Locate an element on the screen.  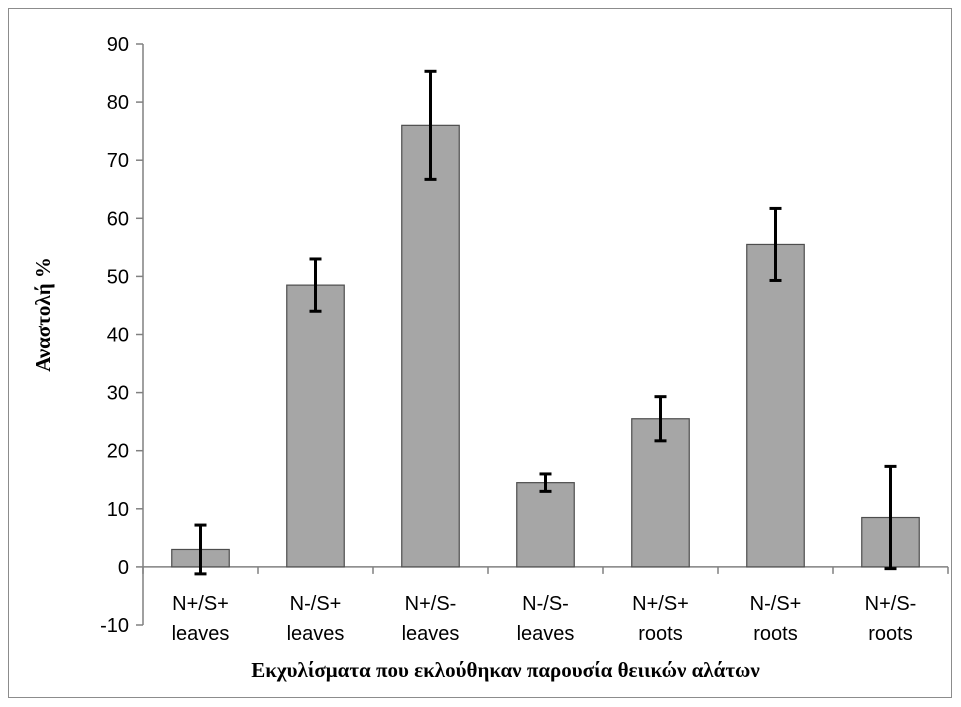
y-tick-label: 40 is located at coordinates (118, 336).